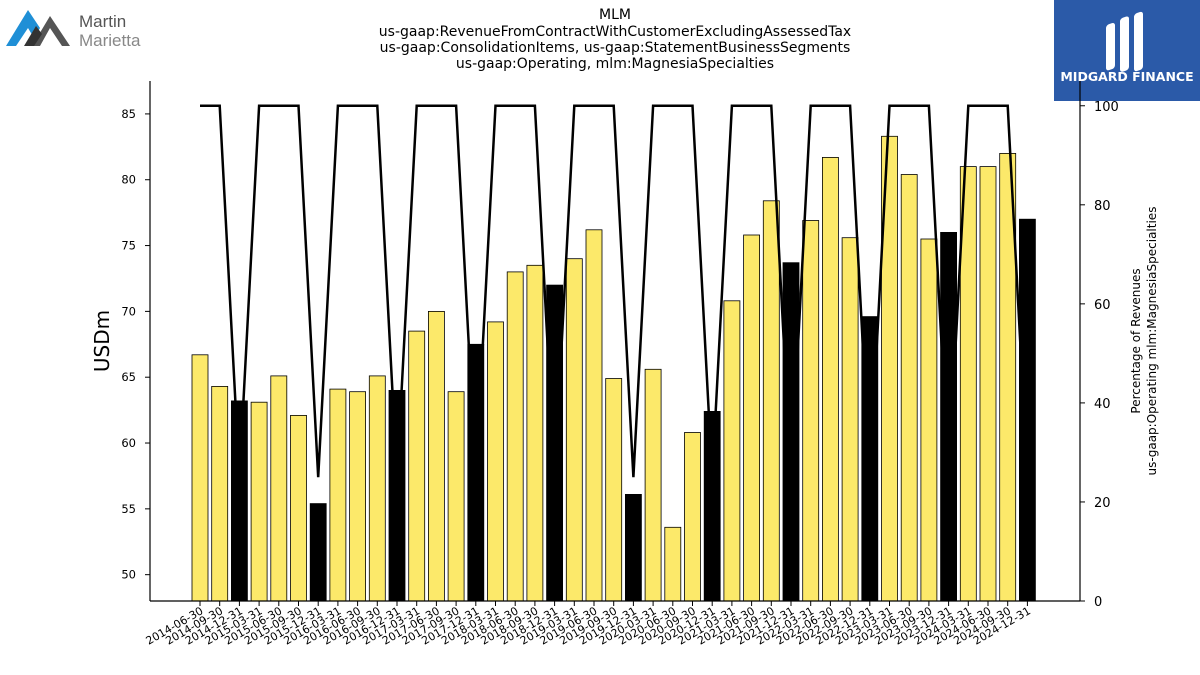  I want to click on y-tick-label-70: 70, so click(128, 311).